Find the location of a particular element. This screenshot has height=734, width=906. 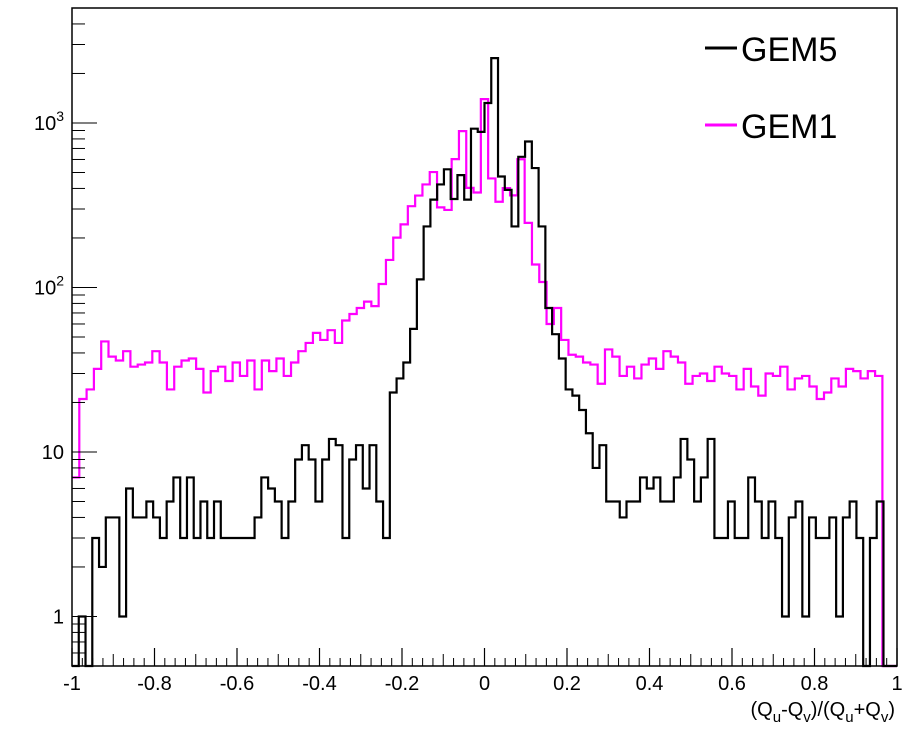

y-tick-label: 10 is located at coordinates (53, 453).